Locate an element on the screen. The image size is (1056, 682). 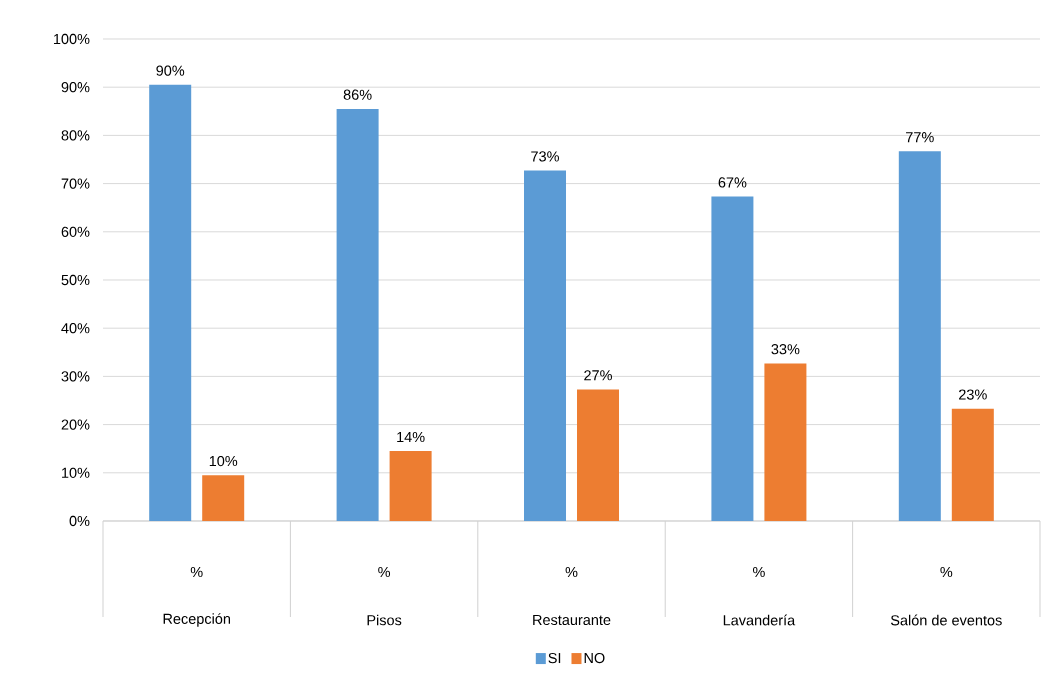
data-label: 90% is located at coordinates (170, 70).